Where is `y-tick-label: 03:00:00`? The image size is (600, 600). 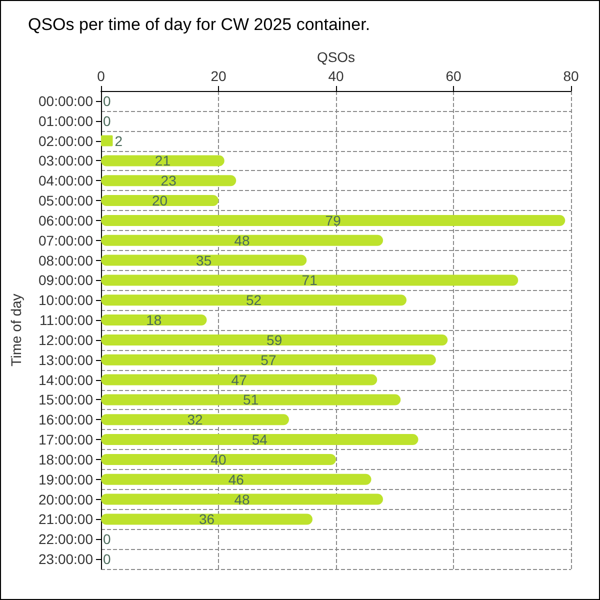 y-tick-label: 03:00:00 is located at coordinates (66, 160).